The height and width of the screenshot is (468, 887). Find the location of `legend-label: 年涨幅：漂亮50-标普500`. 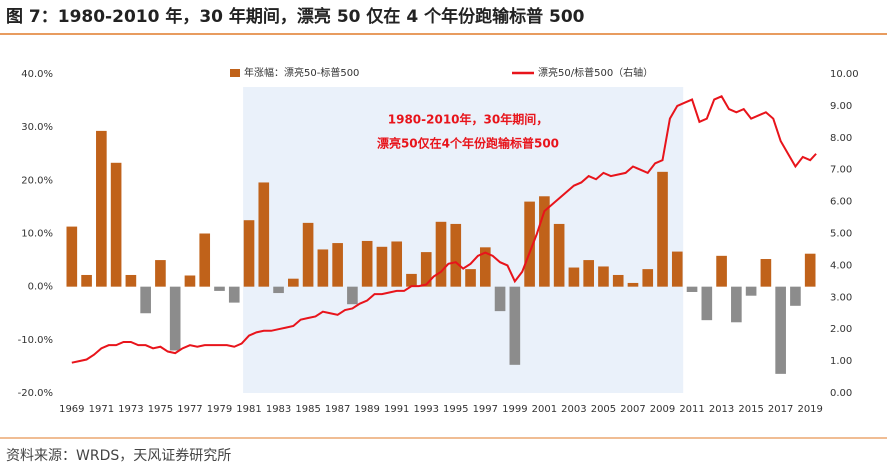

legend-label: 年涨幅：漂亮50-标普500 is located at coordinates (301, 72).